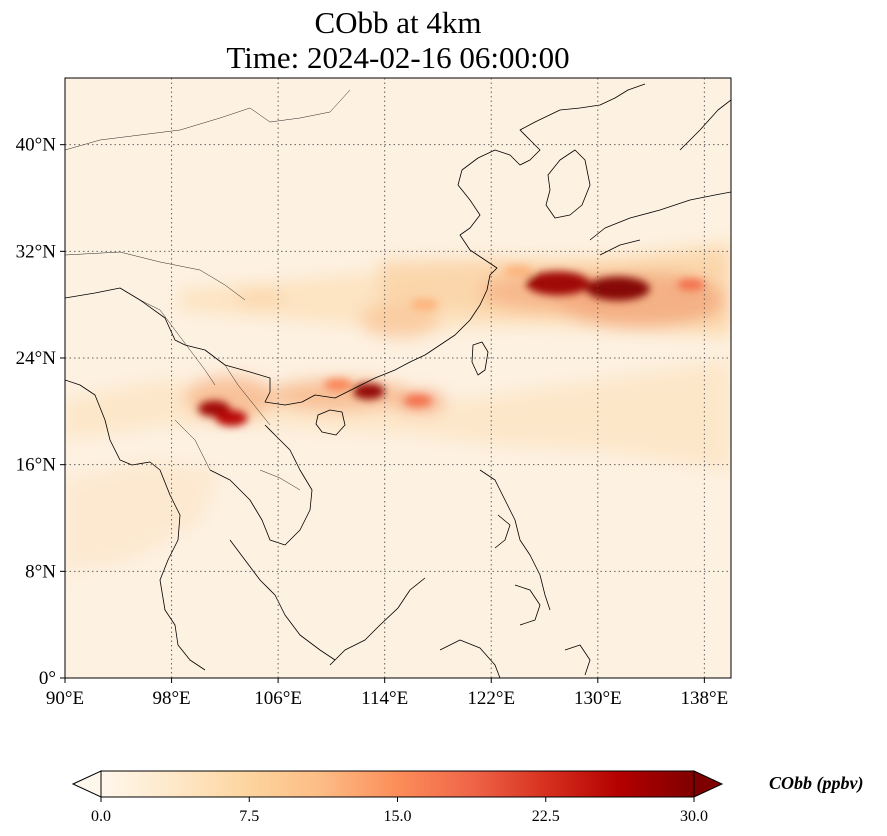  What do you see at coordinates (36, 251) in the screenshot?
I see `lat-tick-label: 32°N` at bounding box center [36, 251].